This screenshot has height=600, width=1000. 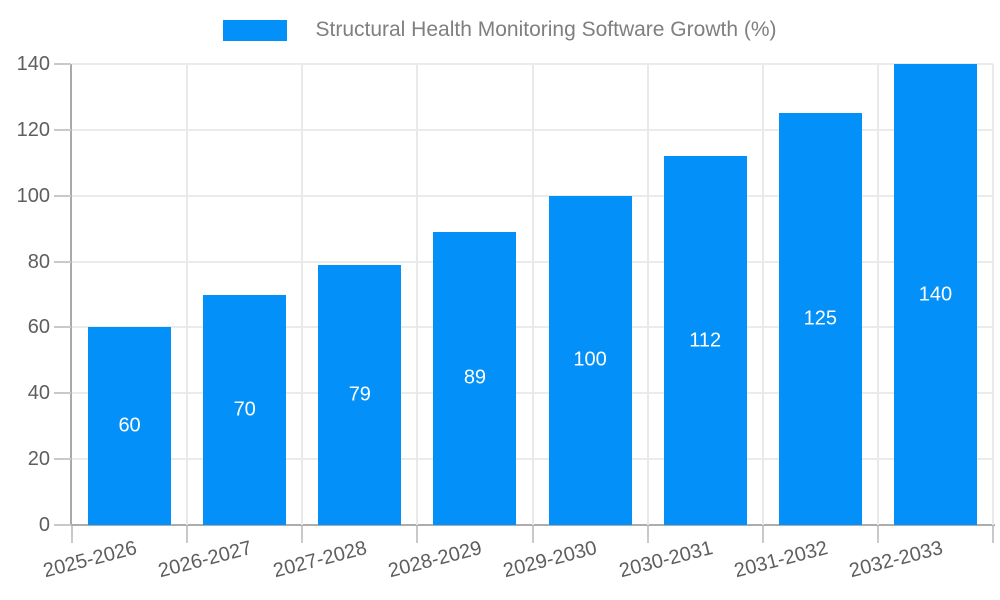 What do you see at coordinates (33, 64) in the screenshot?
I see `y-axis-label: 140` at bounding box center [33, 64].